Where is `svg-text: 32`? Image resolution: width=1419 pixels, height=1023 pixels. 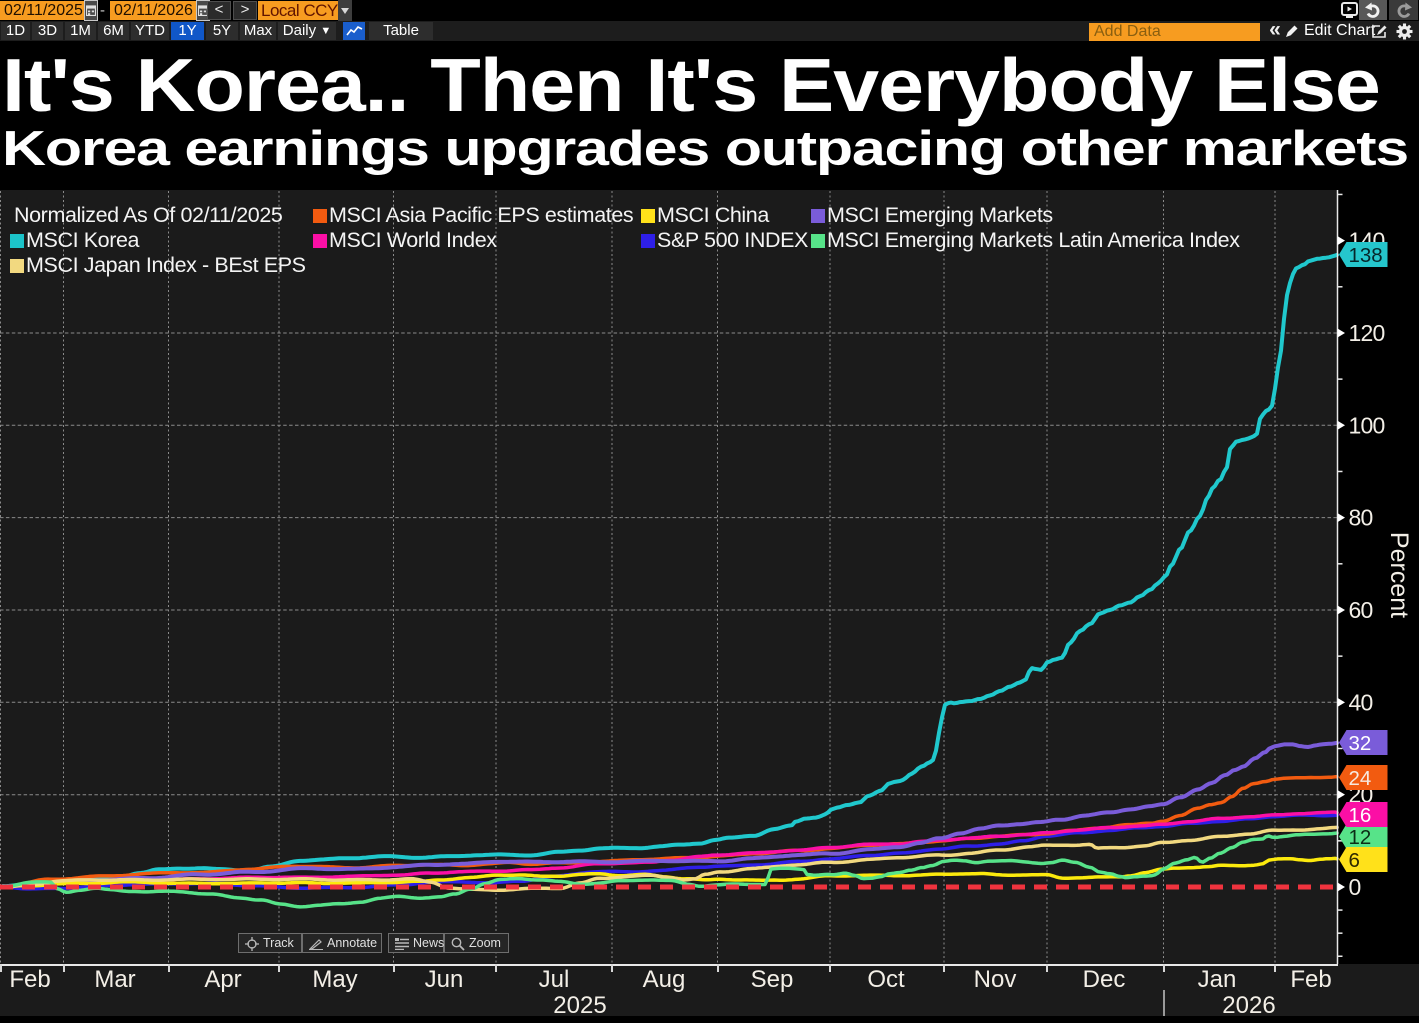 svg-text: 32 is located at coordinates (1360, 743).